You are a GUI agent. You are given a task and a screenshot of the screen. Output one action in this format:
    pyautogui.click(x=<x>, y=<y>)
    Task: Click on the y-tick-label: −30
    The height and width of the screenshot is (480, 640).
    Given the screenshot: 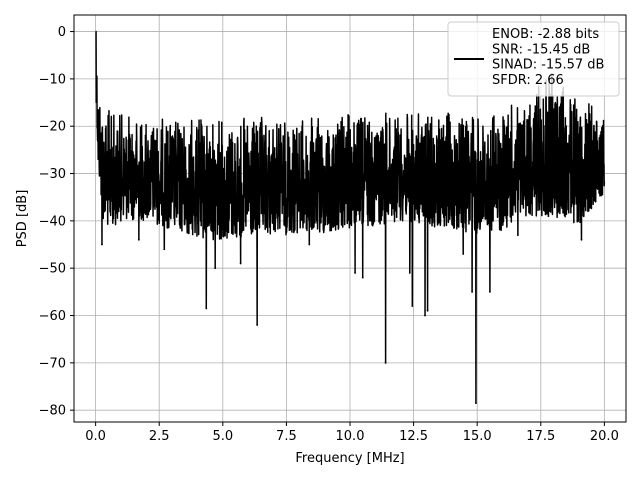 What is the action you would take?
    pyautogui.click(x=52, y=174)
    